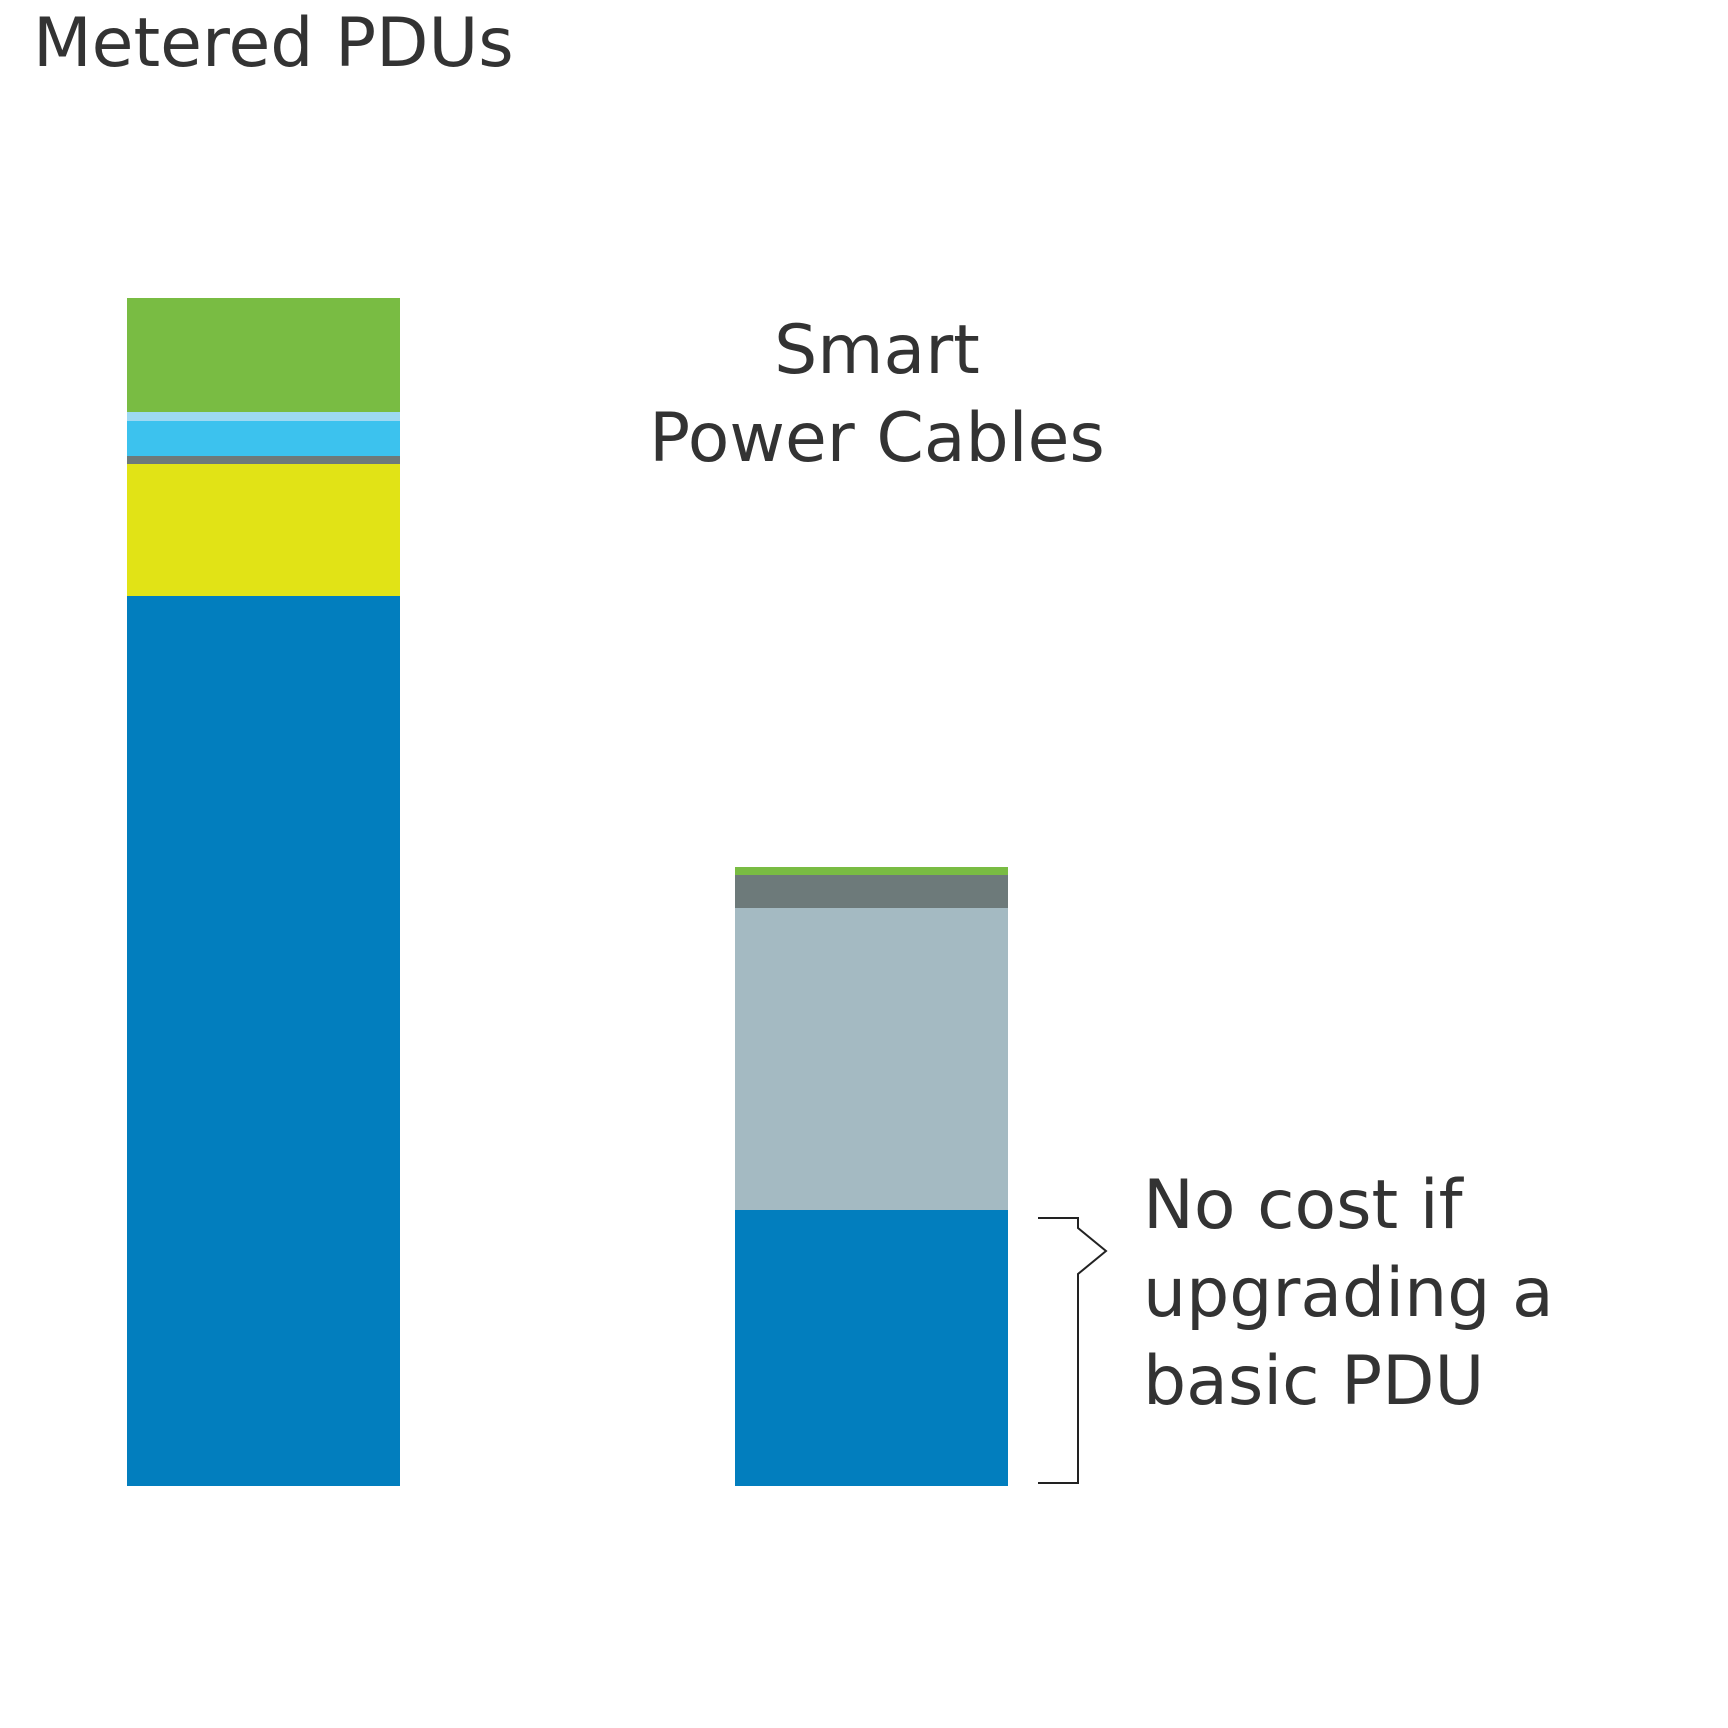 This screenshot has height=1728, width=1728. I want to click on annotation-brace, so click(1073, 1350).